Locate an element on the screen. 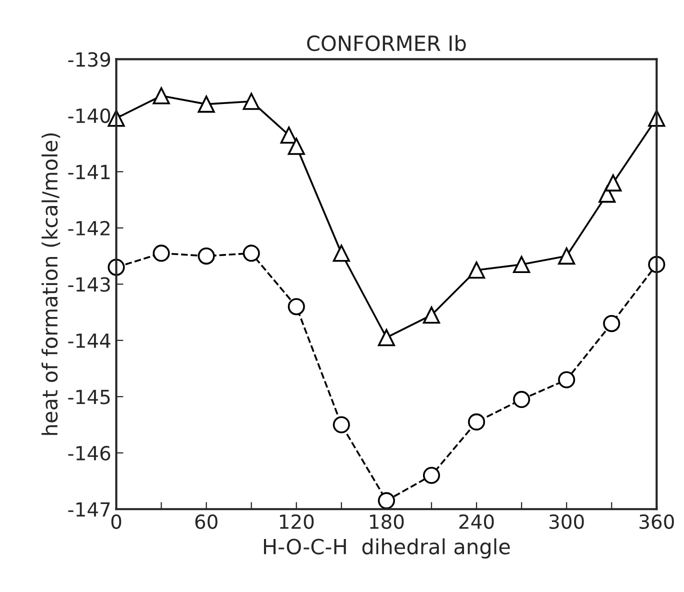 Image resolution: width=684 pixels, height=592 pixels. x-tick-label: 120 is located at coordinates (297, 522).